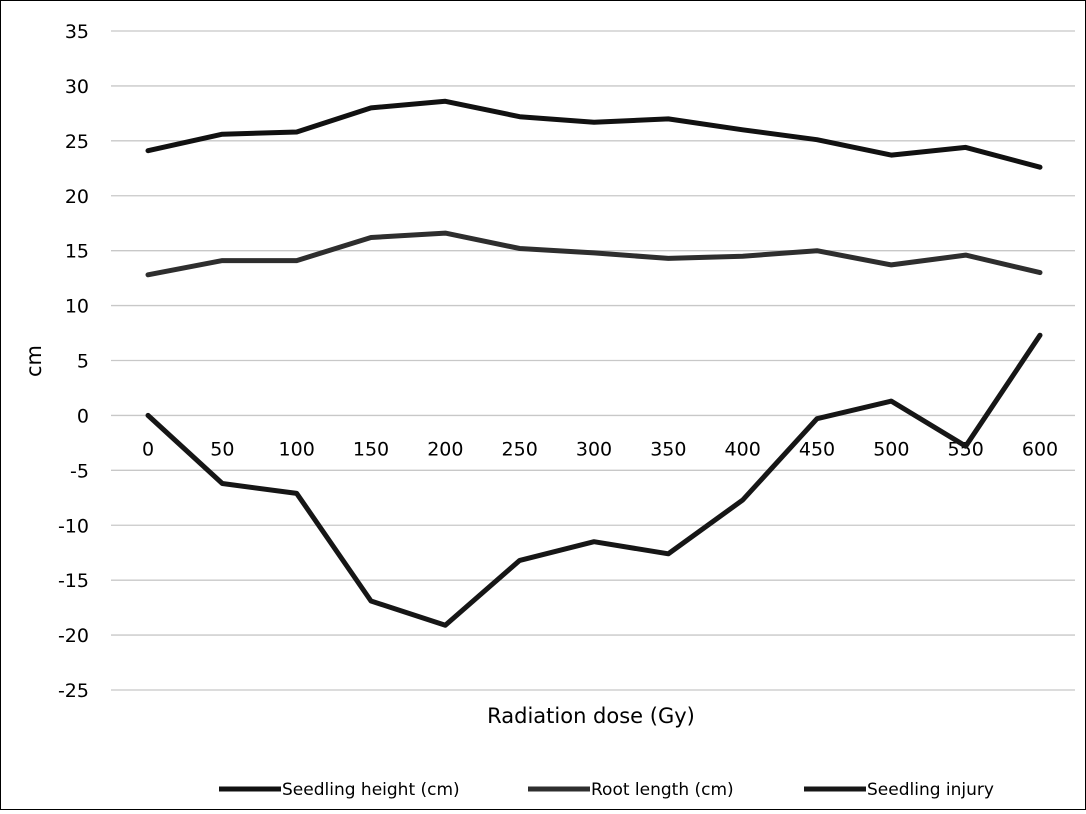  What do you see at coordinates (445, 449) in the screenshot?
I see `x-tick-label: 200` at bounding box center [445, 449].